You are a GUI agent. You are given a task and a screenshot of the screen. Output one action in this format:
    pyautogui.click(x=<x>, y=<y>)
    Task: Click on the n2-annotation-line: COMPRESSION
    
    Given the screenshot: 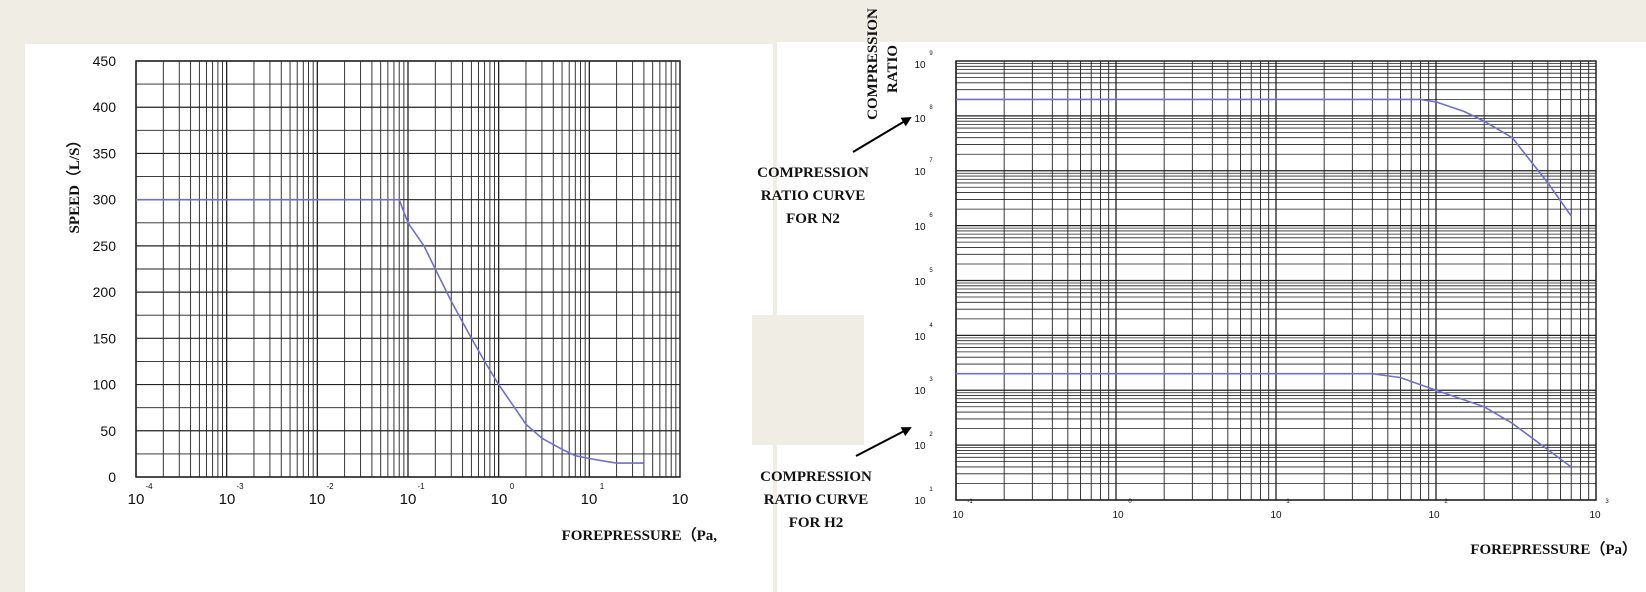 What is the action you would take?
    pyautogui.click(x=813, y=173)
    